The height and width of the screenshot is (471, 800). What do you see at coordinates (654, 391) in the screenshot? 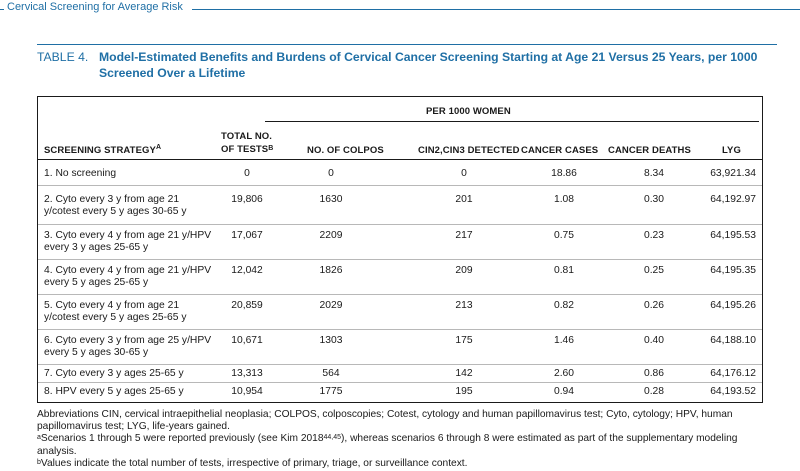
I see `row-cancer-deaths: 0.28` at bounding box center [654, 391].